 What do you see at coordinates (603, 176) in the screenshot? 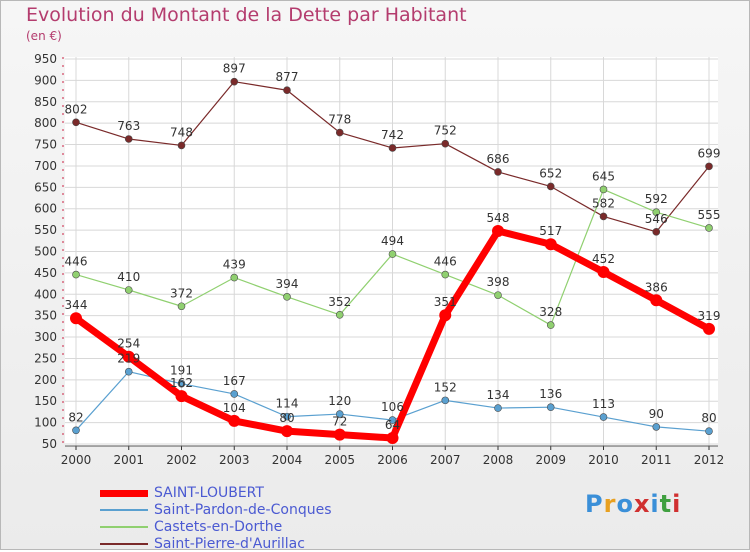
I see `data-label: 645` at bounding box center [603, 176].